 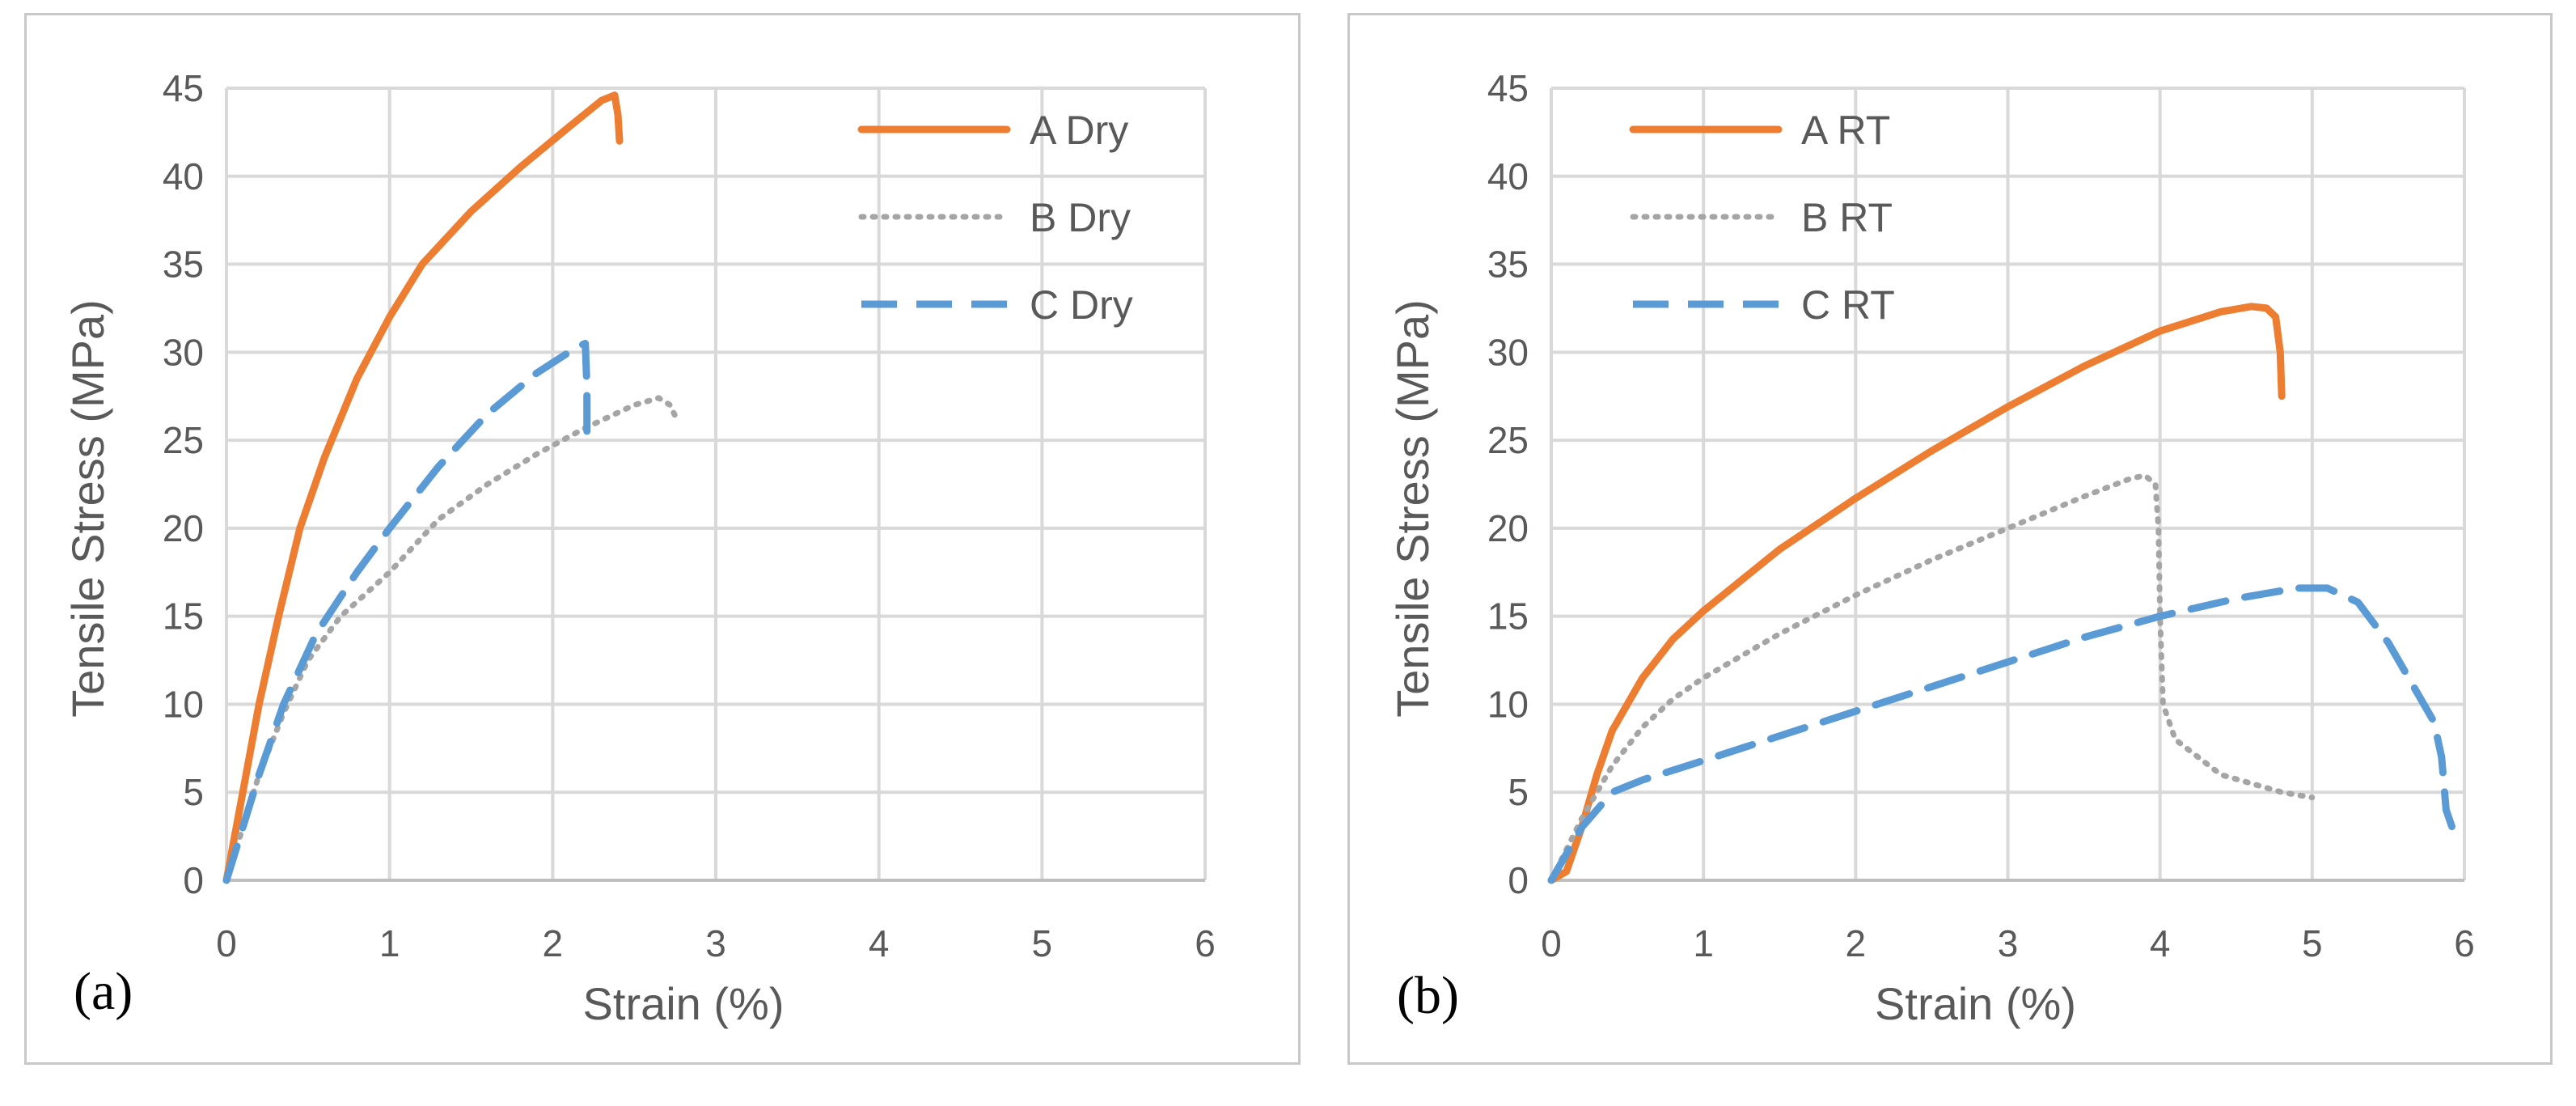 What do you see at coordinates (716, 943) in the screenshot?
I see `chart-a-x-tick-label: 3` at bounding box center [716, 943].